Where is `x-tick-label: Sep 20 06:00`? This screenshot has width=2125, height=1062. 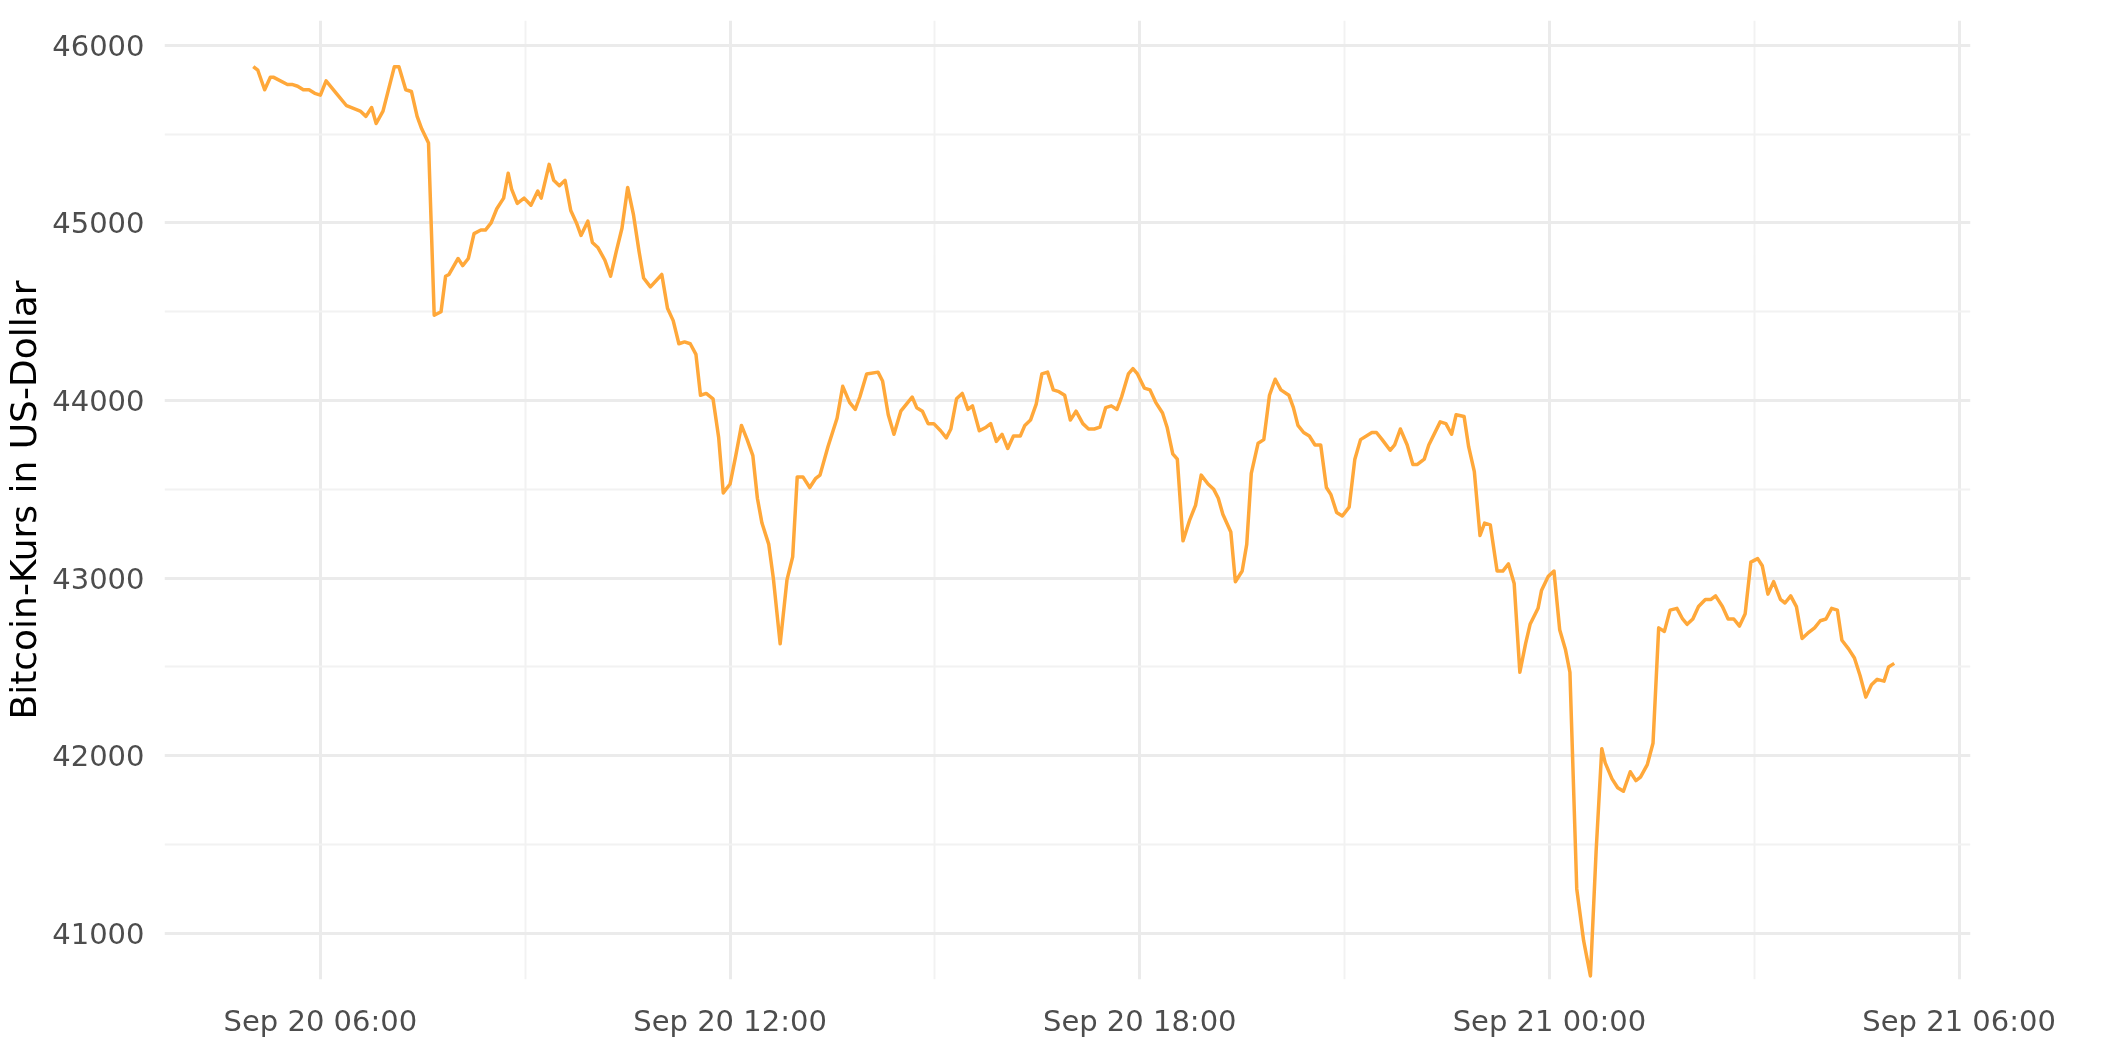 x-tick-label: Sep 20 06:00 is located at coordinates (320, 1020).